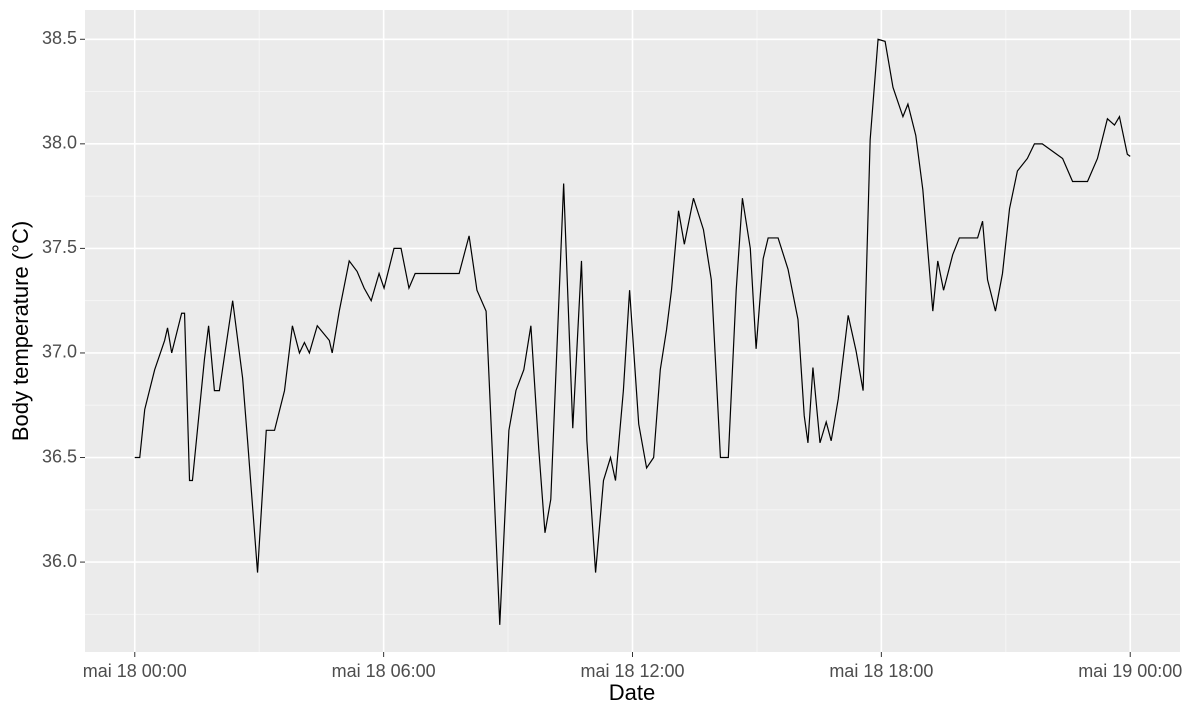  What do you see at coordinates (881, 671) in the screenshot?
I see `x-tick-label: mai 18 18:00` at bounding box center [881, 671].